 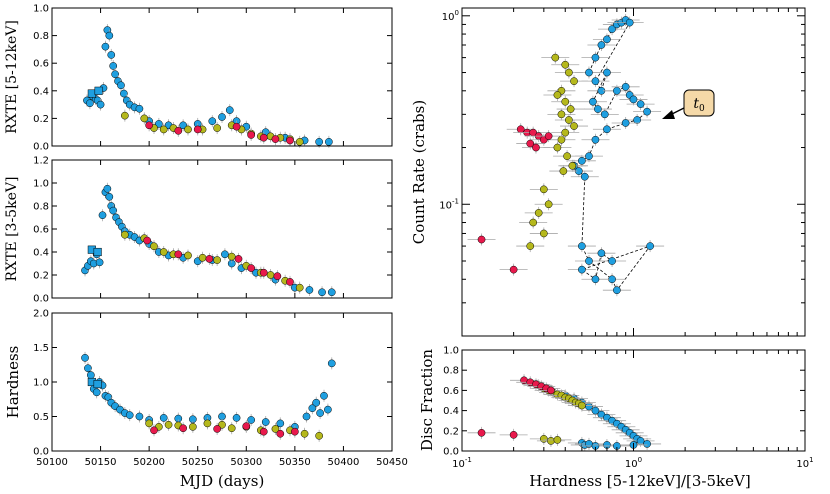 What do you see at coordinates (52, 462) in the screenshot?
I see `xtick-label: 50100` at bounding box center [52, 462].